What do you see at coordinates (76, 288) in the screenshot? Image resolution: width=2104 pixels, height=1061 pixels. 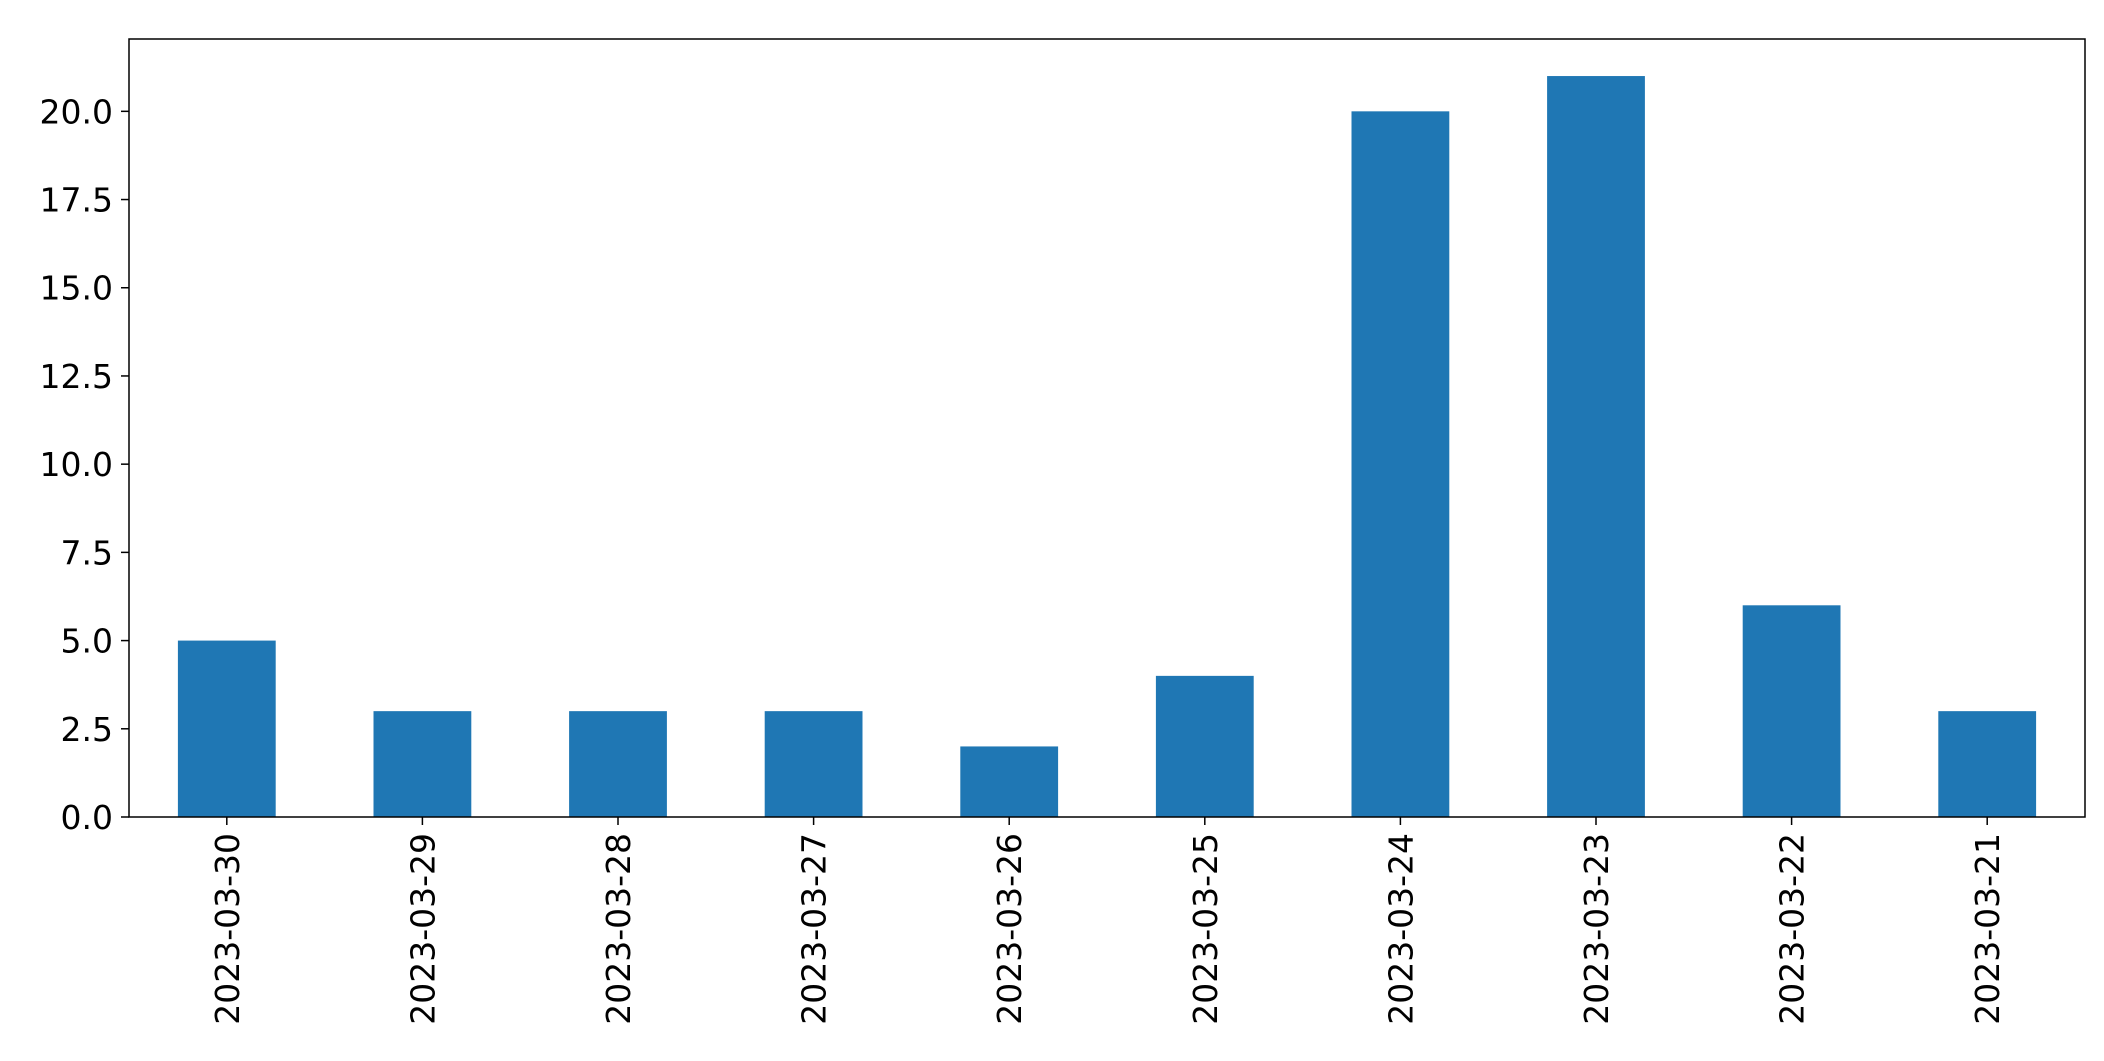 I see `y-tick-label: 15.0` at bounding box center [76, 288].